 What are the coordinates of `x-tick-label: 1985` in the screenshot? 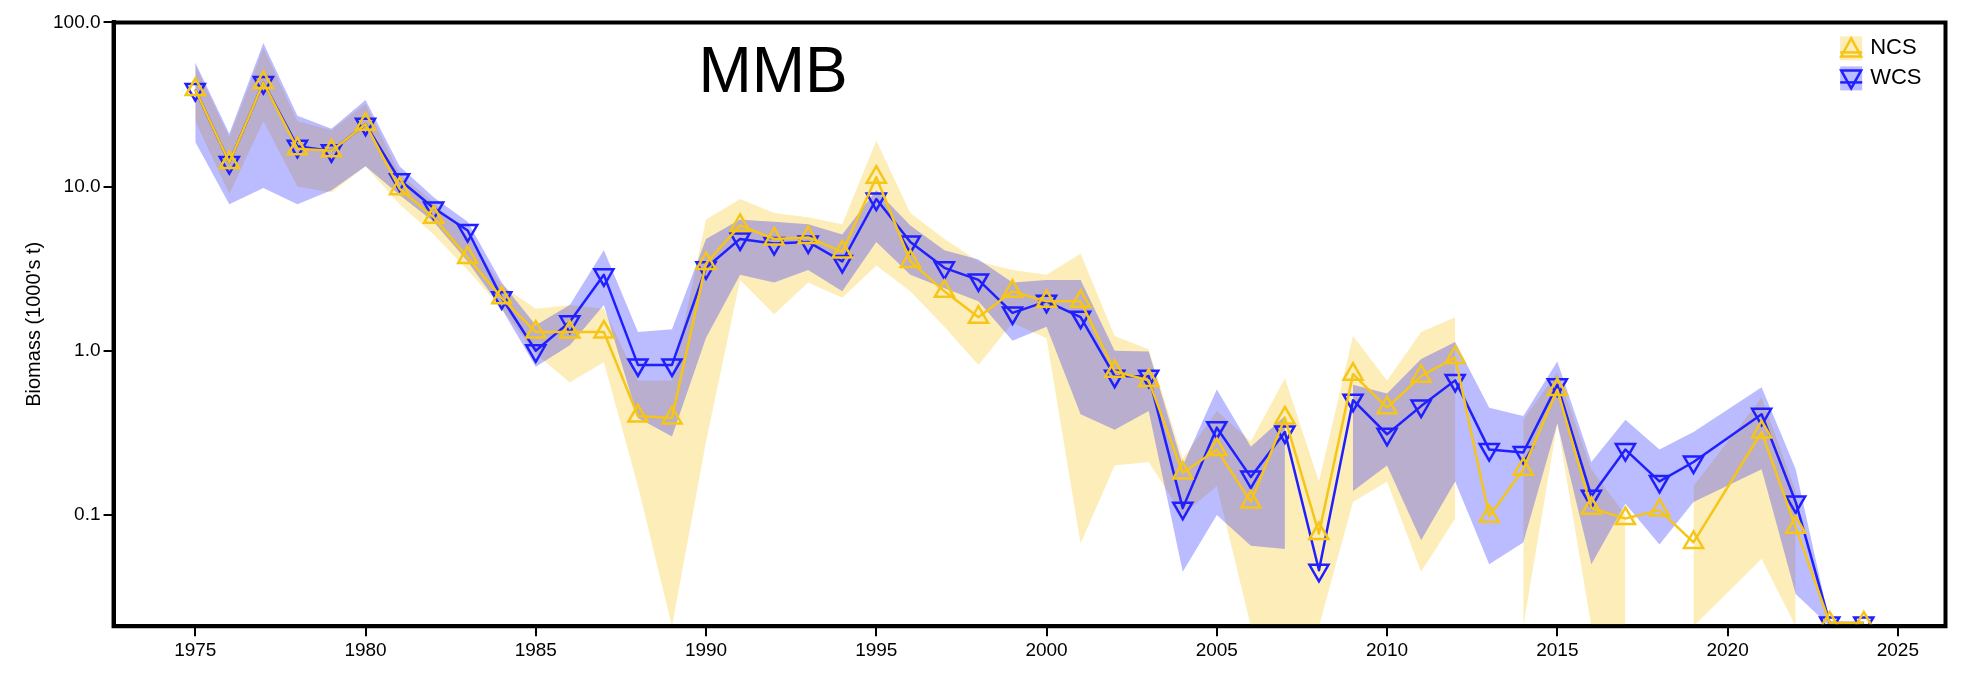 It's located at (535, 649).